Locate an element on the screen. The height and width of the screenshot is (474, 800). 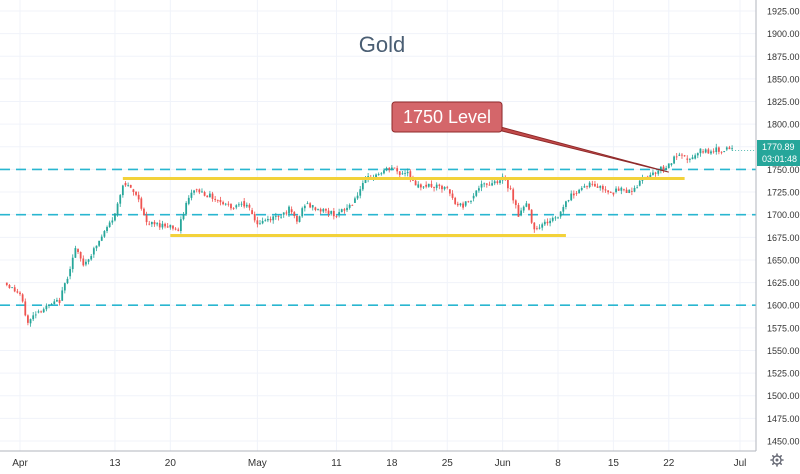
price-tick-label: 1700.00 is located at coordinates (783, 215).